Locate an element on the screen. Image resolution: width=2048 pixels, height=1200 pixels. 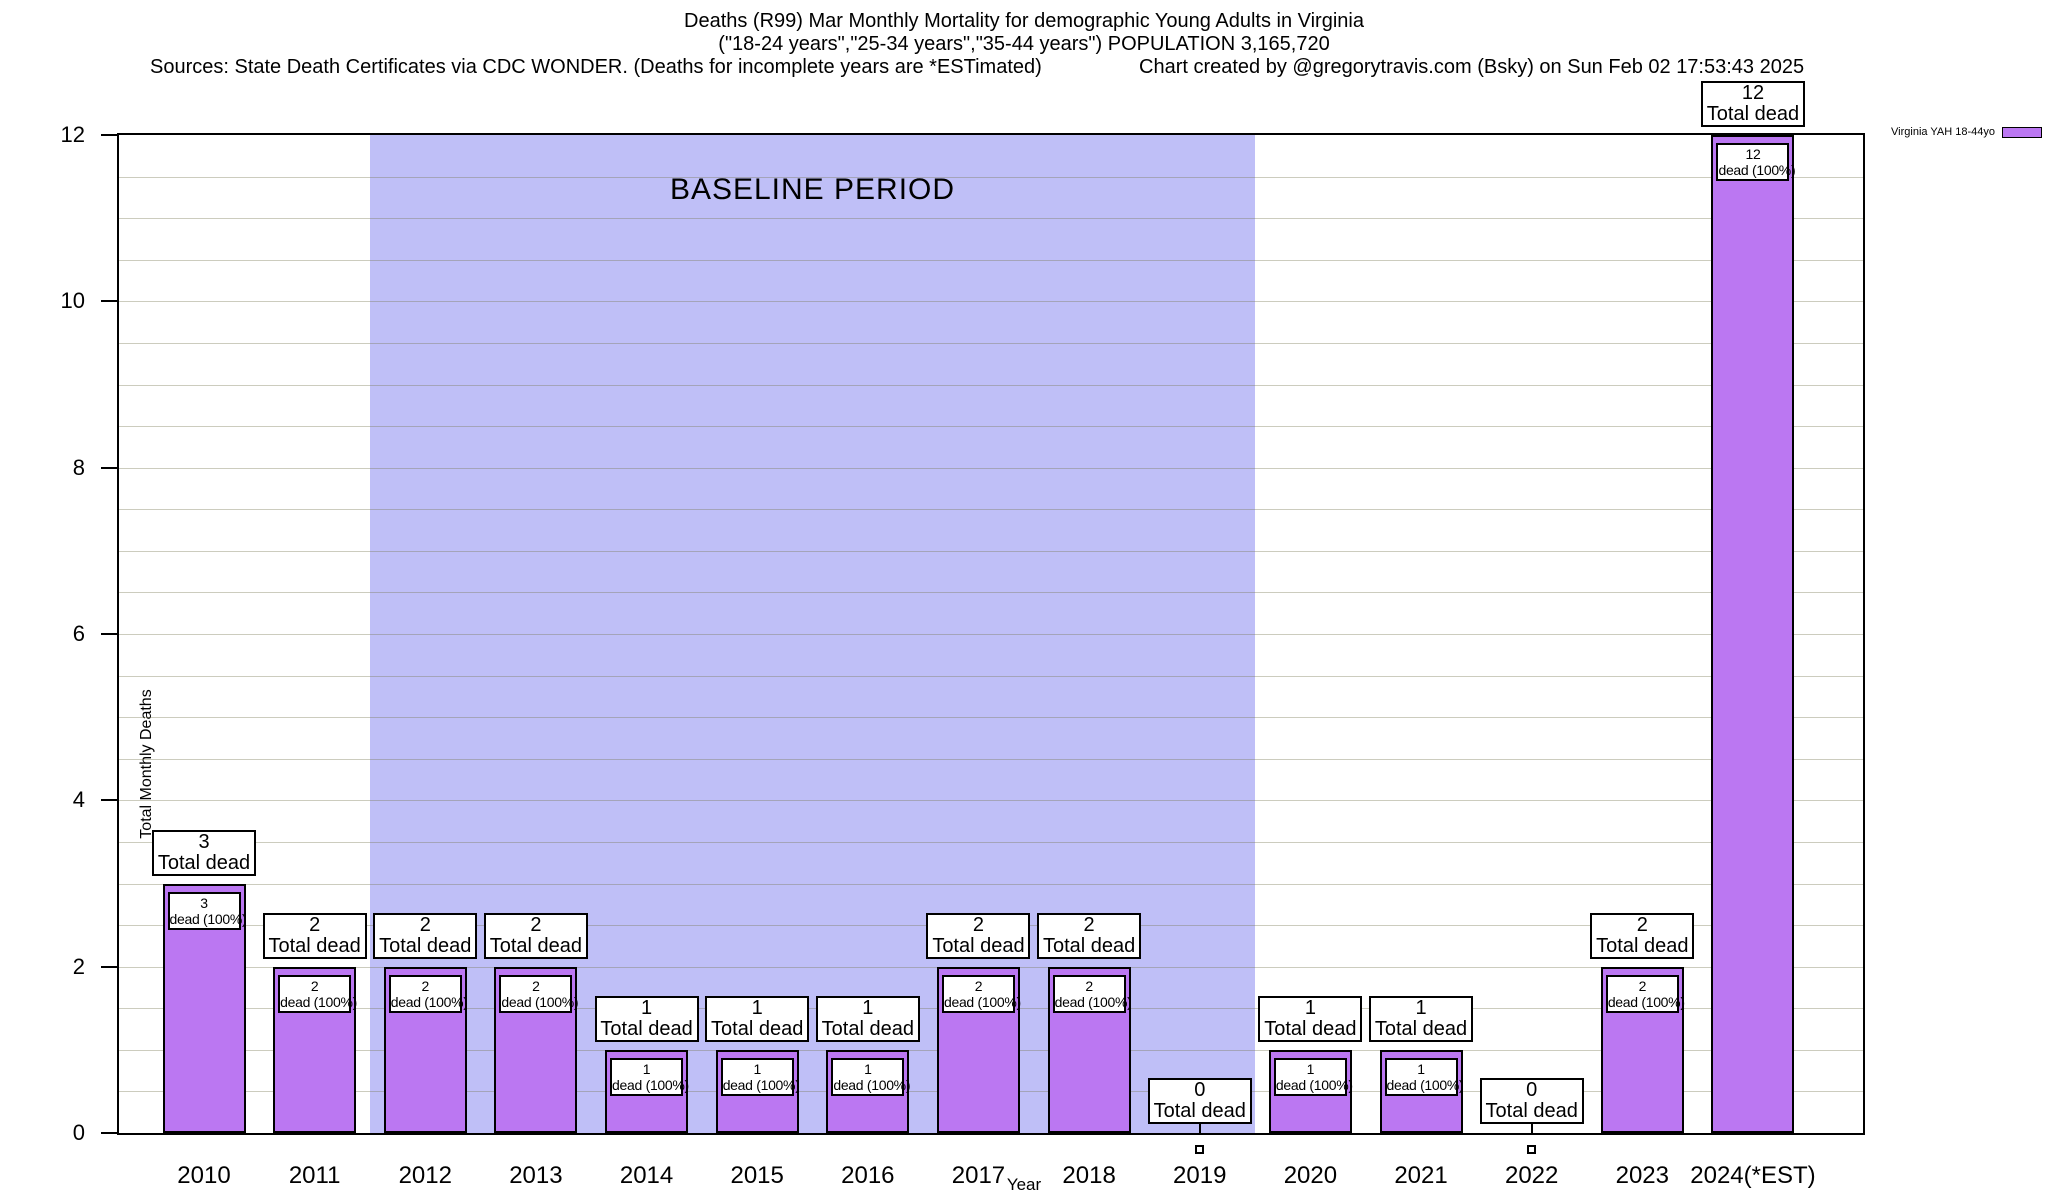
dead-pct-box-2014: 1 dead (100%) is located at coordinates (649, 1076).